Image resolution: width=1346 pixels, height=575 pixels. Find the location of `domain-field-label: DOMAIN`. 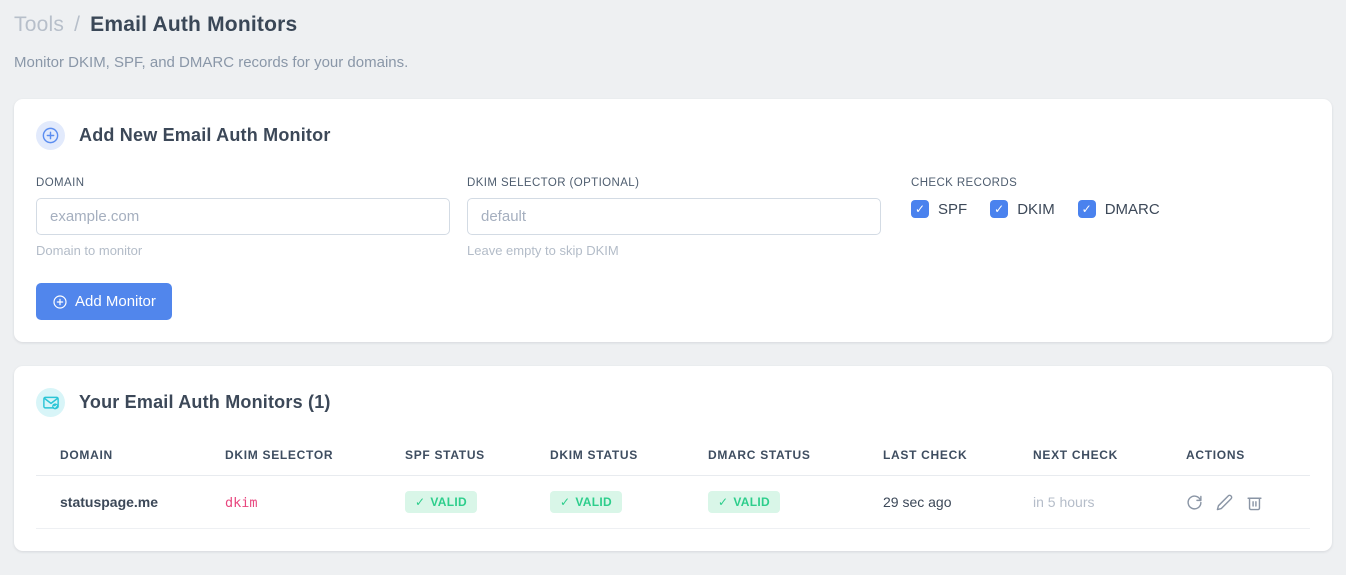

domain-field-label: DOMAIN is located at coordinates (60, 183).